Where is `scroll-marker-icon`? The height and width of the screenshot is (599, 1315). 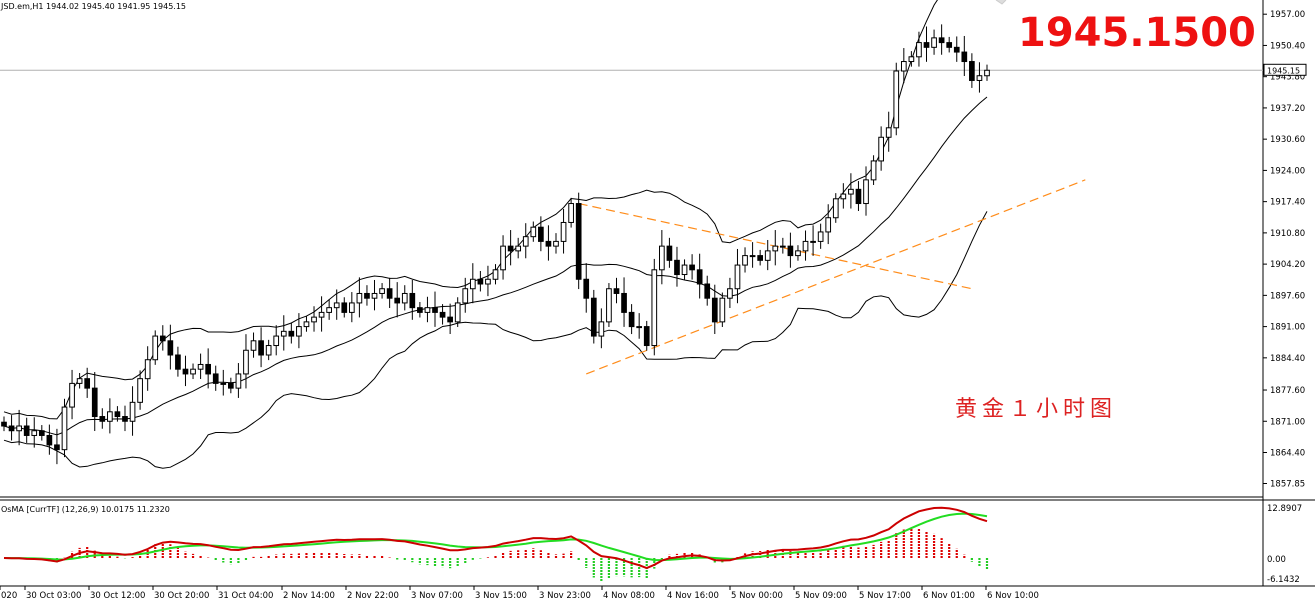 scroll-marker-icon is located at coordinates (1001, 2).